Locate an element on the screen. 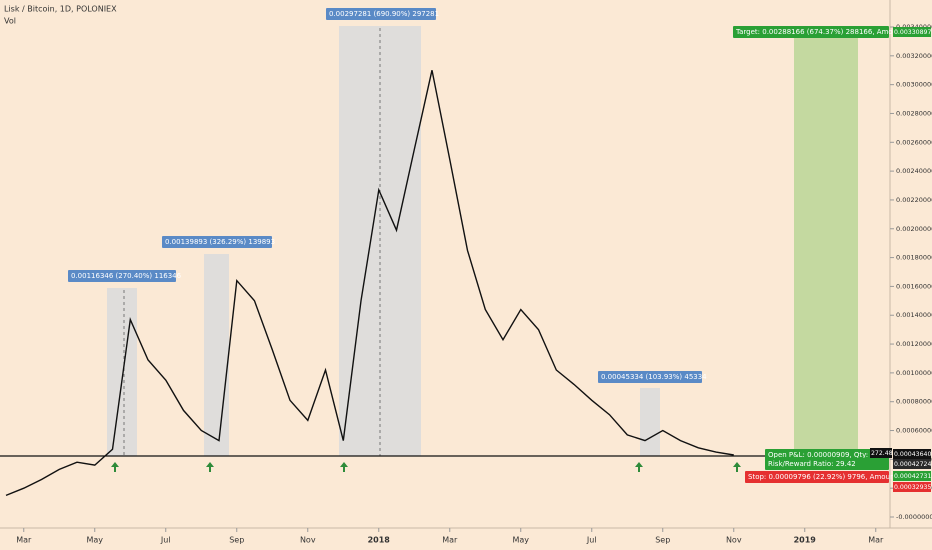 The image size is (932, 550). y-tick-label: 0.00200000 is located at coordinates (914, 229).